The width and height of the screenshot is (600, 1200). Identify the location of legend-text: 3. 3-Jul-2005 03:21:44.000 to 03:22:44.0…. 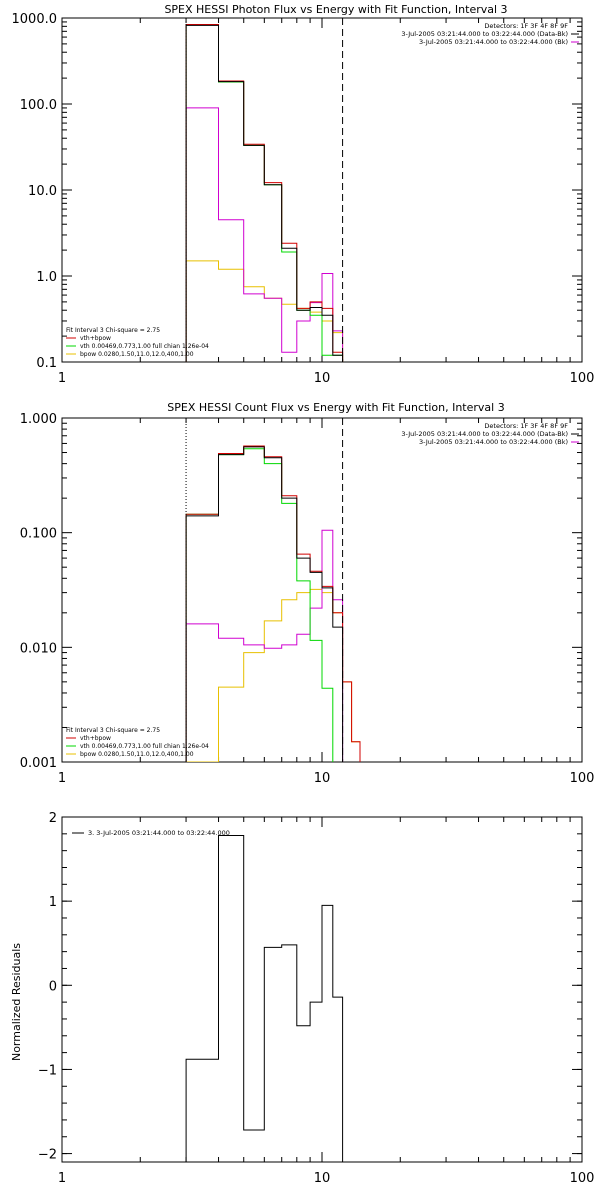
(159, 833).